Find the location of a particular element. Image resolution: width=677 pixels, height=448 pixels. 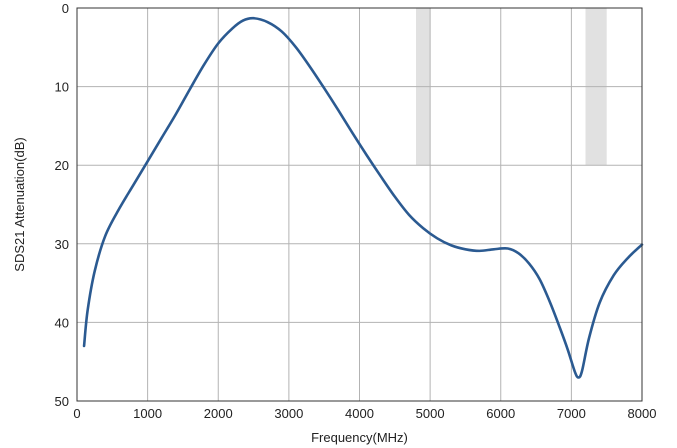

x-axis-title: Frequency(MHz) is located at coordinates (359, 437).